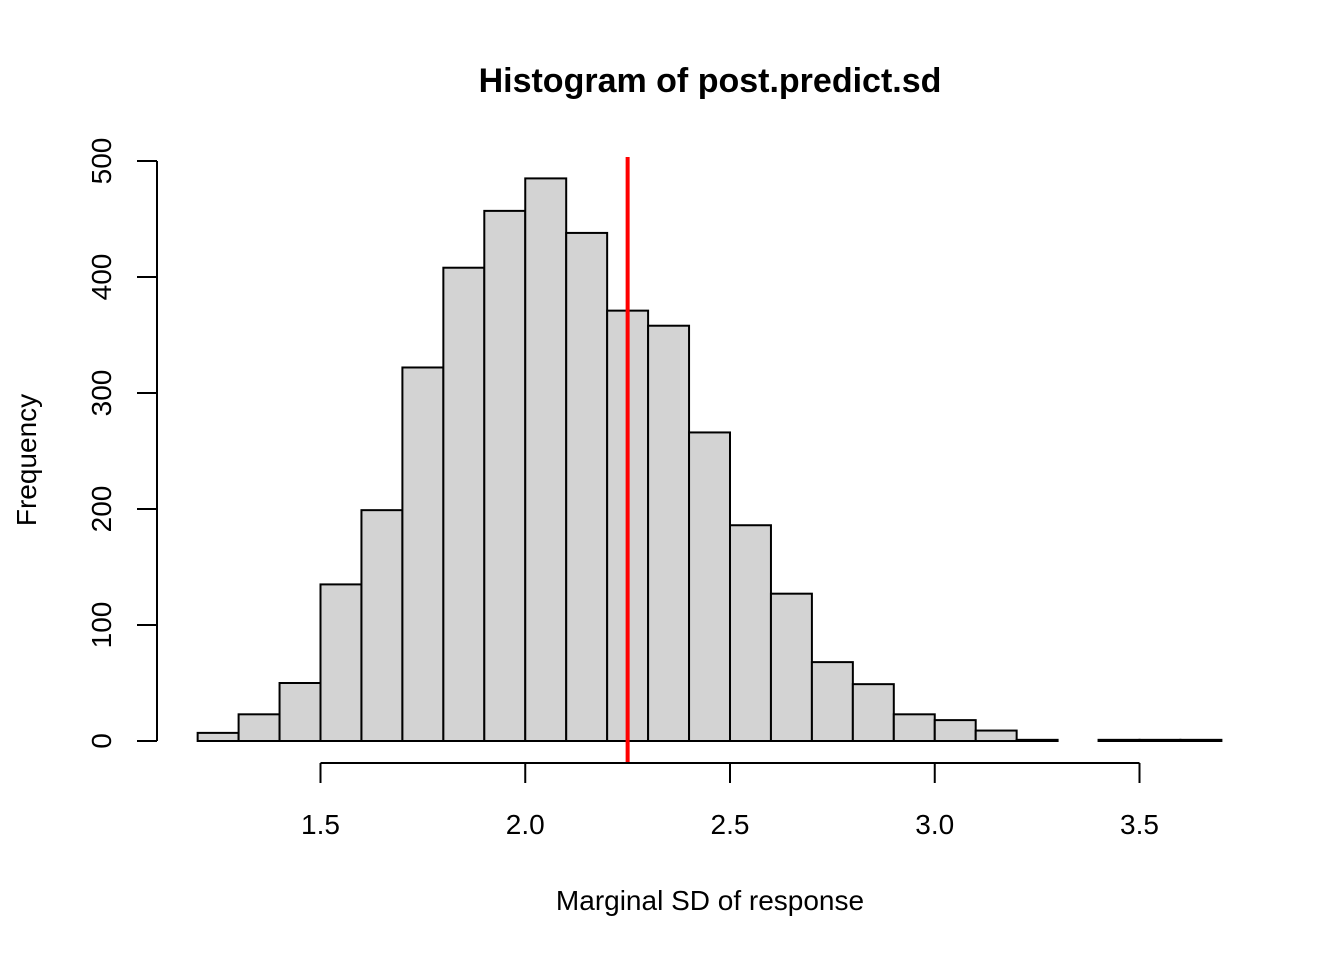  What do you see at coordinates (525, 824) in the screenshot?
I see `x-tick-label: 2.0` at bounding box center [525, 824].